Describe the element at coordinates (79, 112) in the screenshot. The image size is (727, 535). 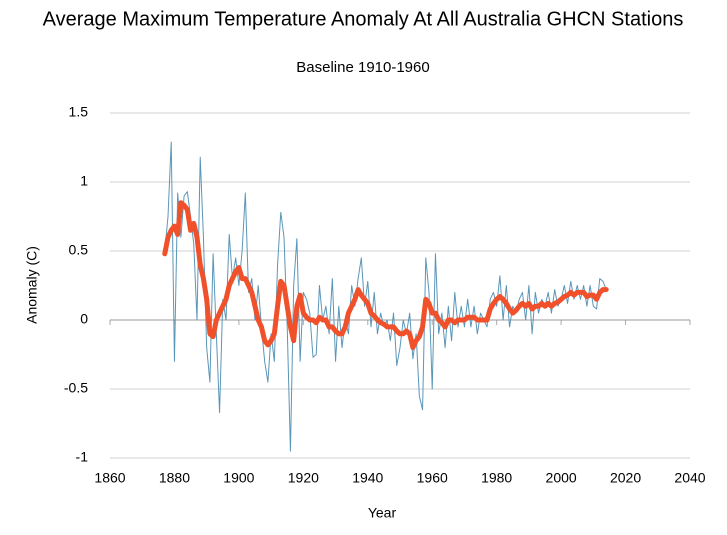
I see `y-tick-label: 1.5` at that location.